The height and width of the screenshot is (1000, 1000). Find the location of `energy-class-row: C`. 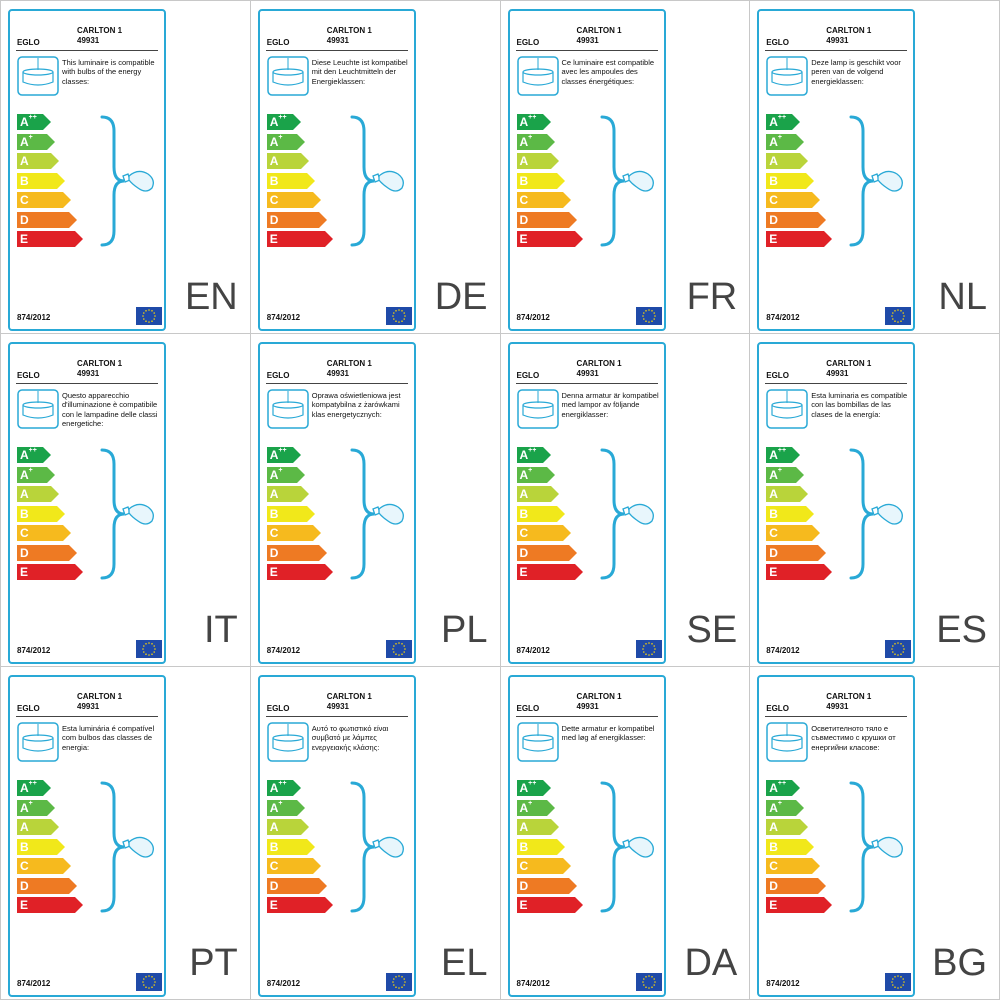

energy-class-row: C is located at coordinates (801, 867).